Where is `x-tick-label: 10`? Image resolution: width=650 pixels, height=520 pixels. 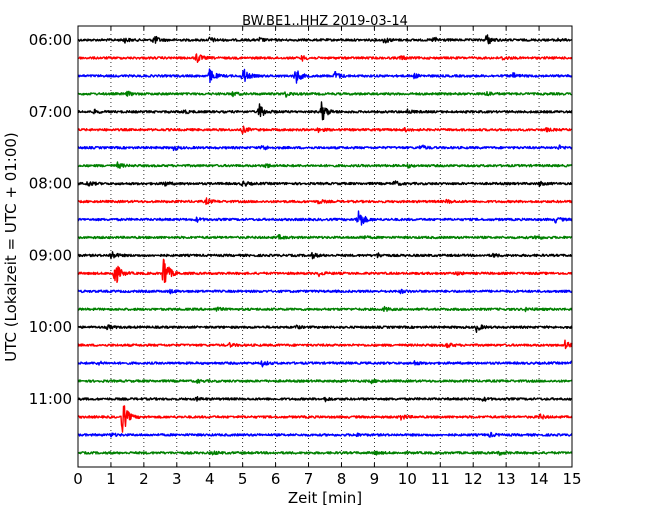
x-tick-label: 10 is located at coordinates (407, 479).